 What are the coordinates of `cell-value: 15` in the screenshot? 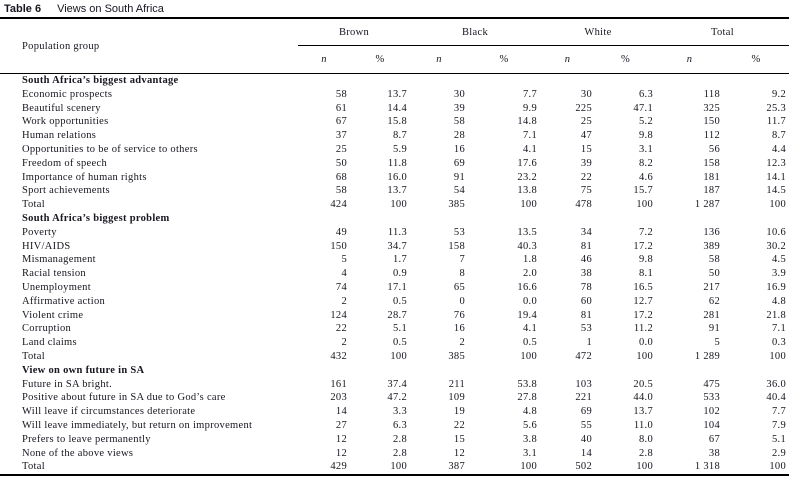 It's located at (586, 149).